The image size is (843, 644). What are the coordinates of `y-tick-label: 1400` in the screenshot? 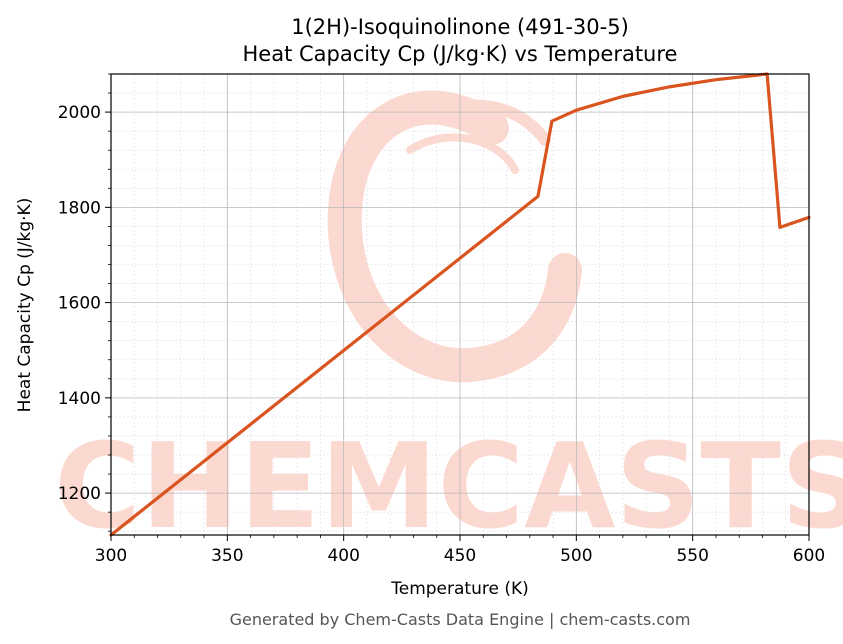 It's located at (79, 399).